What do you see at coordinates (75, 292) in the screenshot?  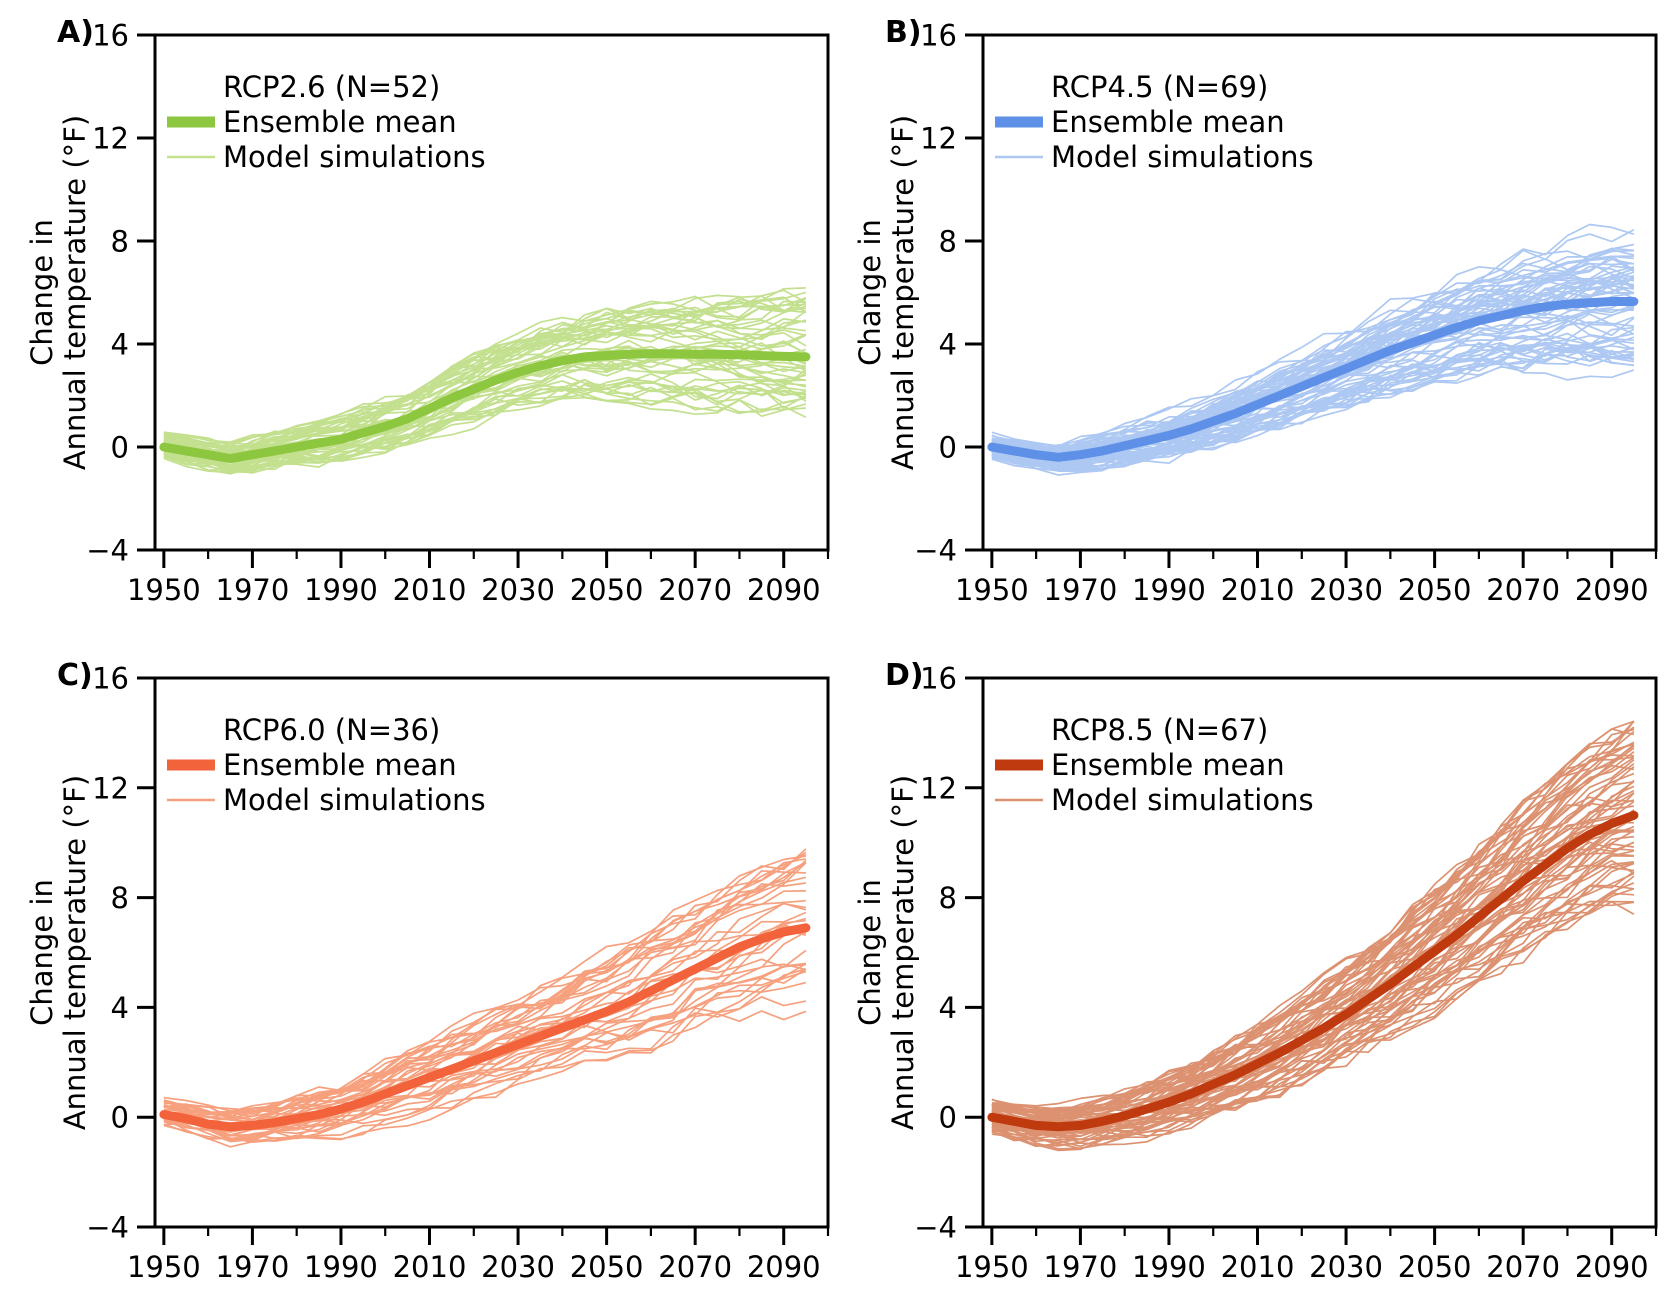 I see `panel-a-ylabel-line2: Annual temperature (°F)` at bounding box center [75, 292].